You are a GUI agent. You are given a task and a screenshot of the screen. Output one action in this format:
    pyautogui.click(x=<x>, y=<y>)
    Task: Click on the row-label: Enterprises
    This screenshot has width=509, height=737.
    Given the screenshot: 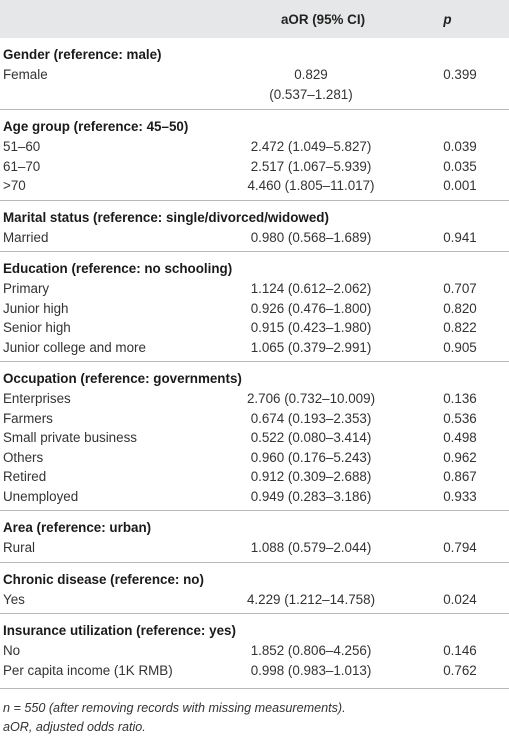 What is the action you would take?
    pyautogui.click(x=37, y=398)
    